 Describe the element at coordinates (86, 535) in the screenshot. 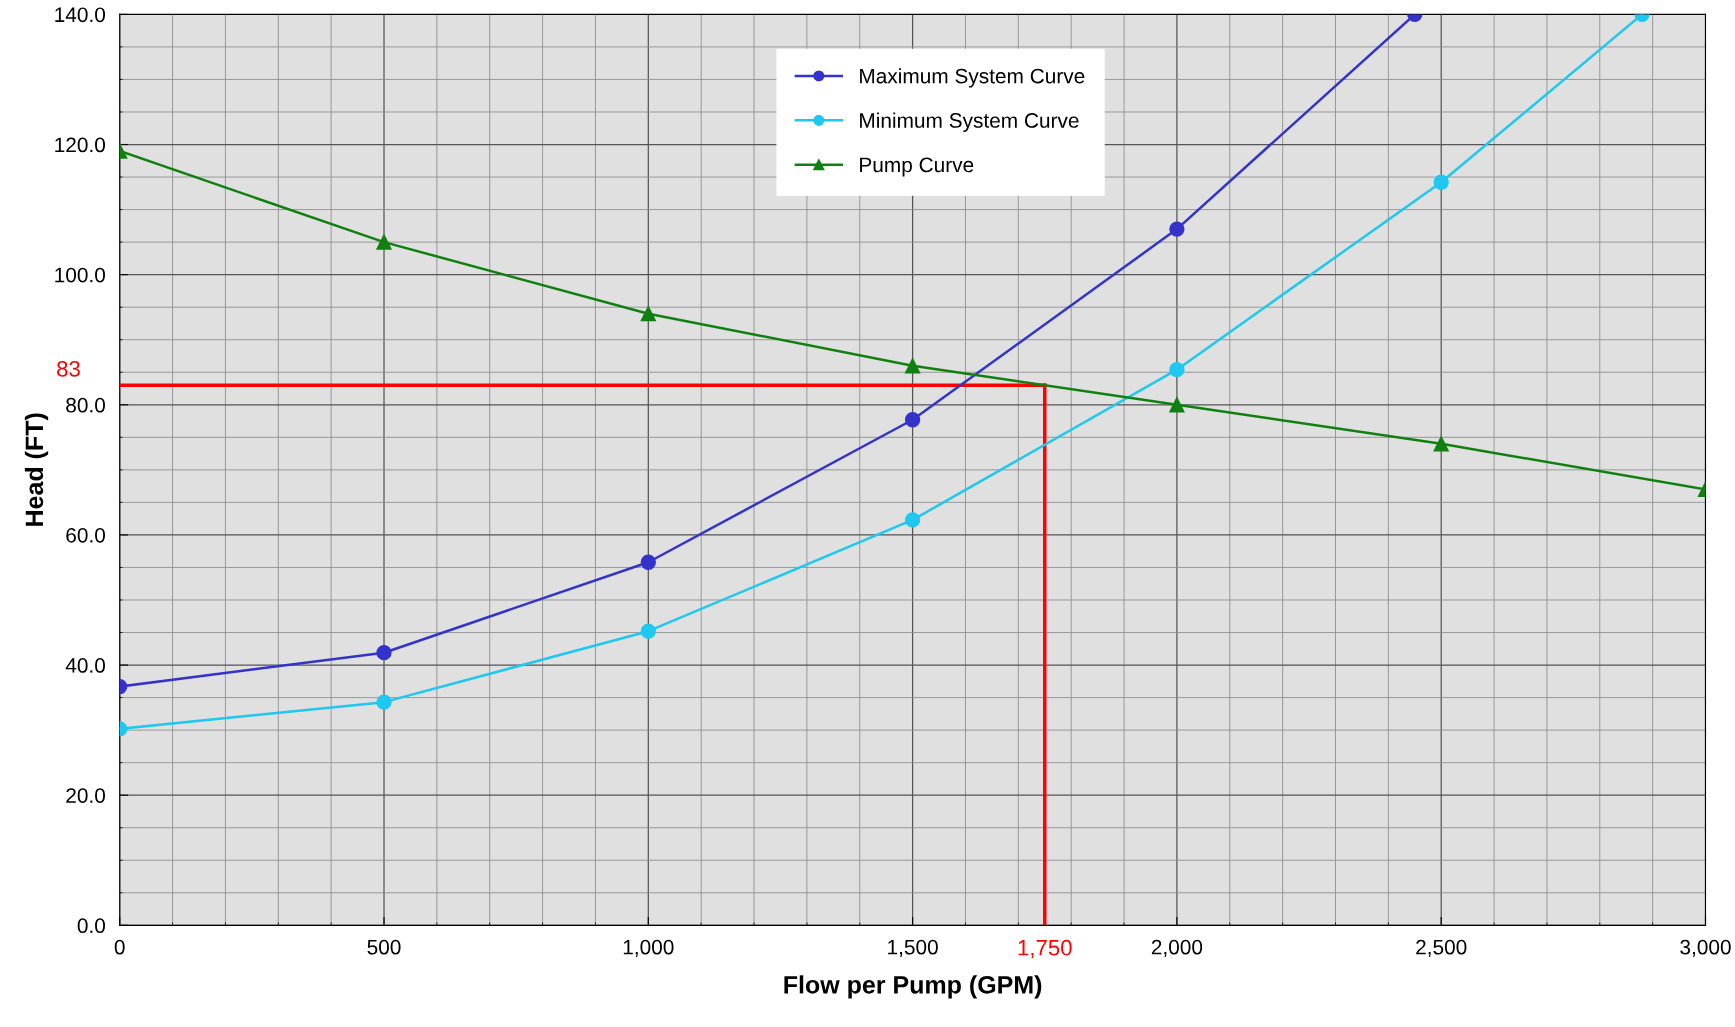

I see `y-tick-label: 60.0` at that location.